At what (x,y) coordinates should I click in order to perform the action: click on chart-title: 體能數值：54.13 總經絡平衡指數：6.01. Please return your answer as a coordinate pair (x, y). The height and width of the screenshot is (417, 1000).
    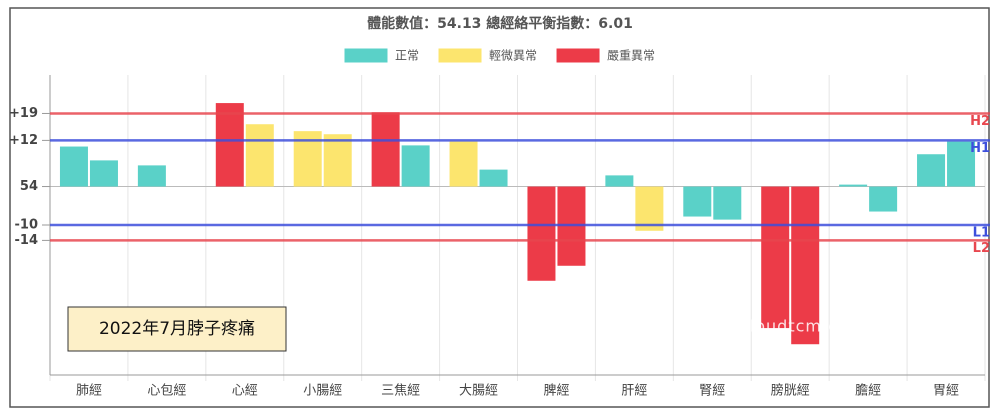
    Looking at the image, I should click on (500, 23).